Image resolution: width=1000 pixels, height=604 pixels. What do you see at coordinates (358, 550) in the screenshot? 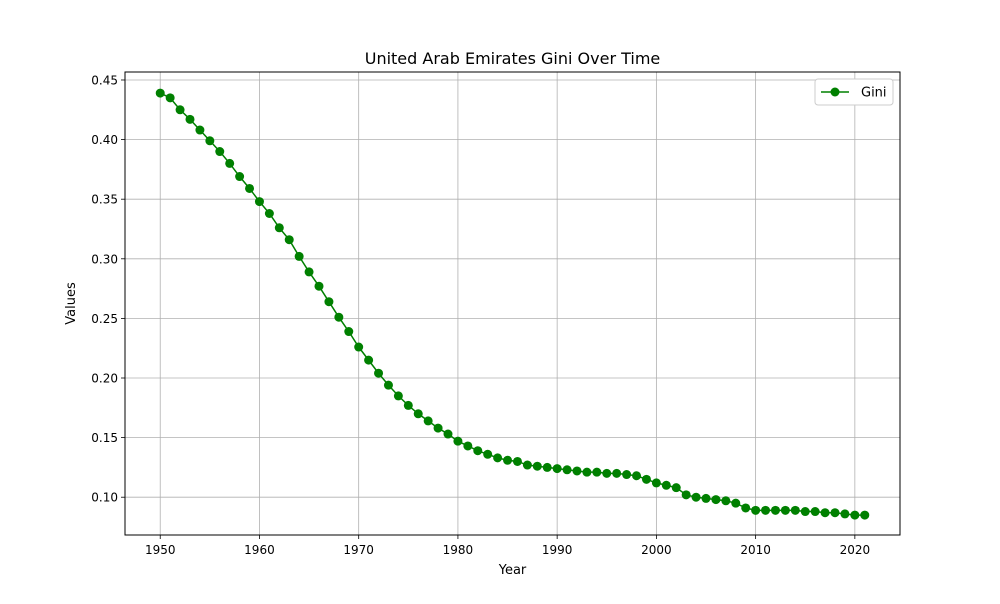
I see `x-tick-label: 1970` at bounding box center [358, 550].